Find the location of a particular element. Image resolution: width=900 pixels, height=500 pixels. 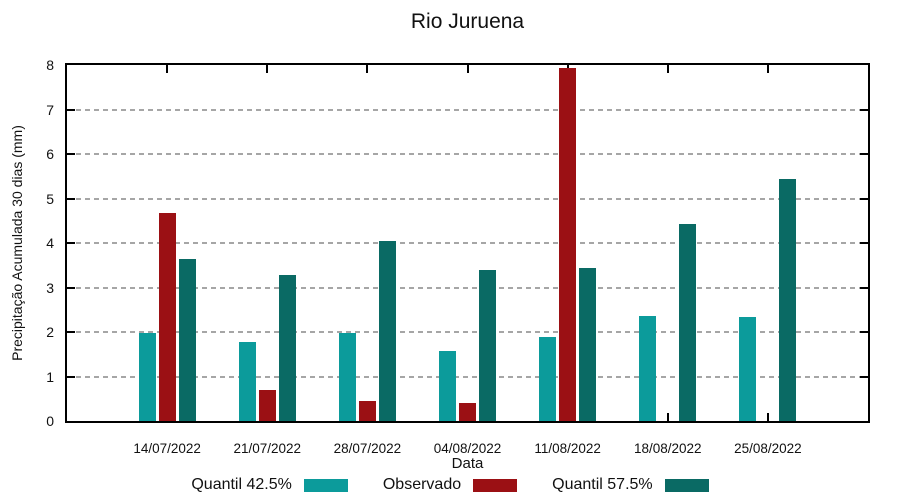

bar-observado-28-07-2022 is located at coordinates (367, 411).